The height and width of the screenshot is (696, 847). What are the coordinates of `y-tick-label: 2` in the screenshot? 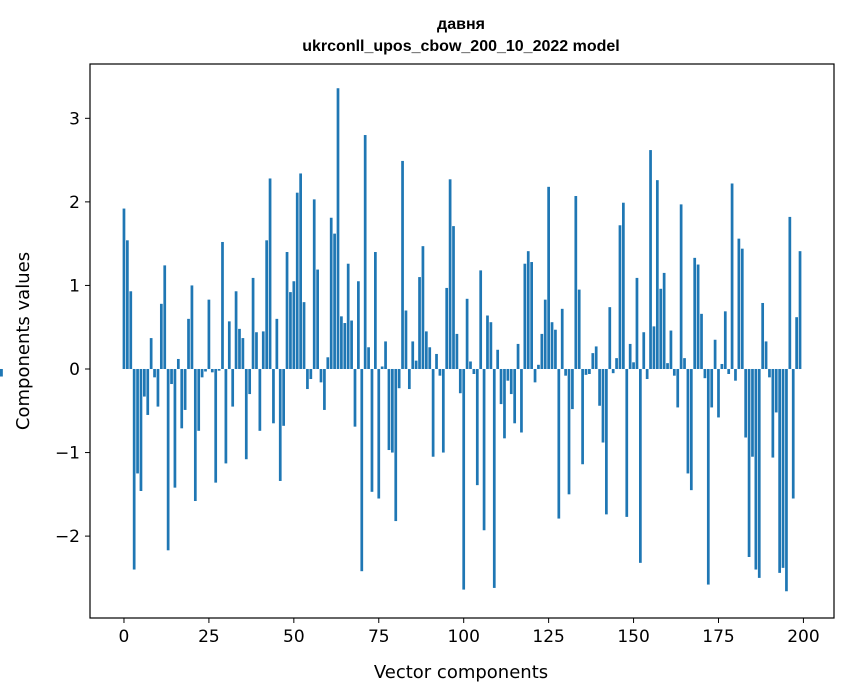 It's located at (74, 203).